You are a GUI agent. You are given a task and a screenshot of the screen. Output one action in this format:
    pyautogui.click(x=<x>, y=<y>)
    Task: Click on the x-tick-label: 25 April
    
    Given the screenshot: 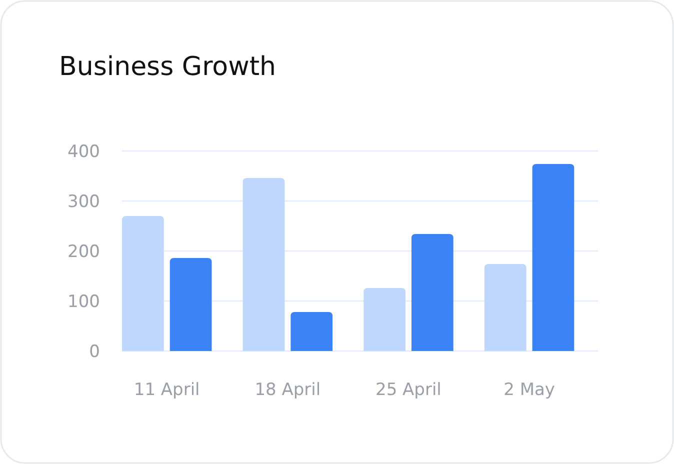 What is the action you would take?
    pyautogui.click(x=409, y=390)
    